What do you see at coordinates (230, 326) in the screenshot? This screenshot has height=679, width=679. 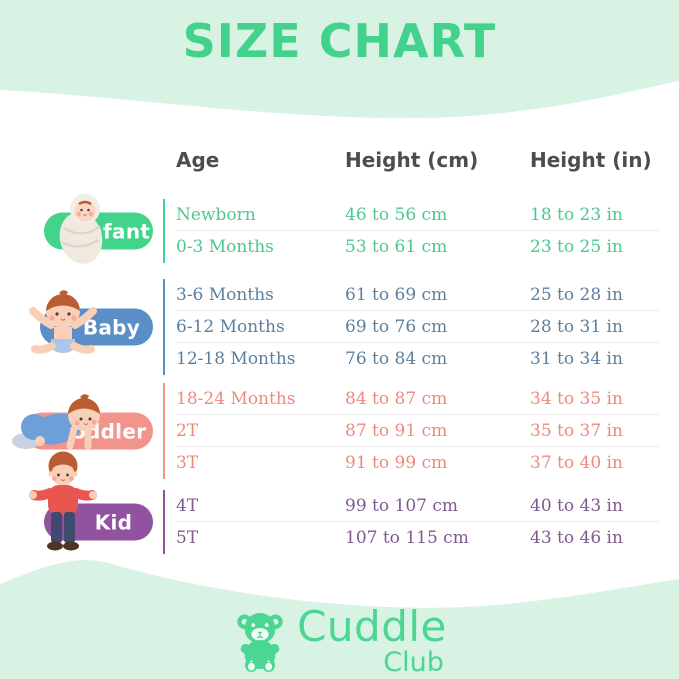 I see `age-cell: 6-12 Months` at bounding box center [230, 326].